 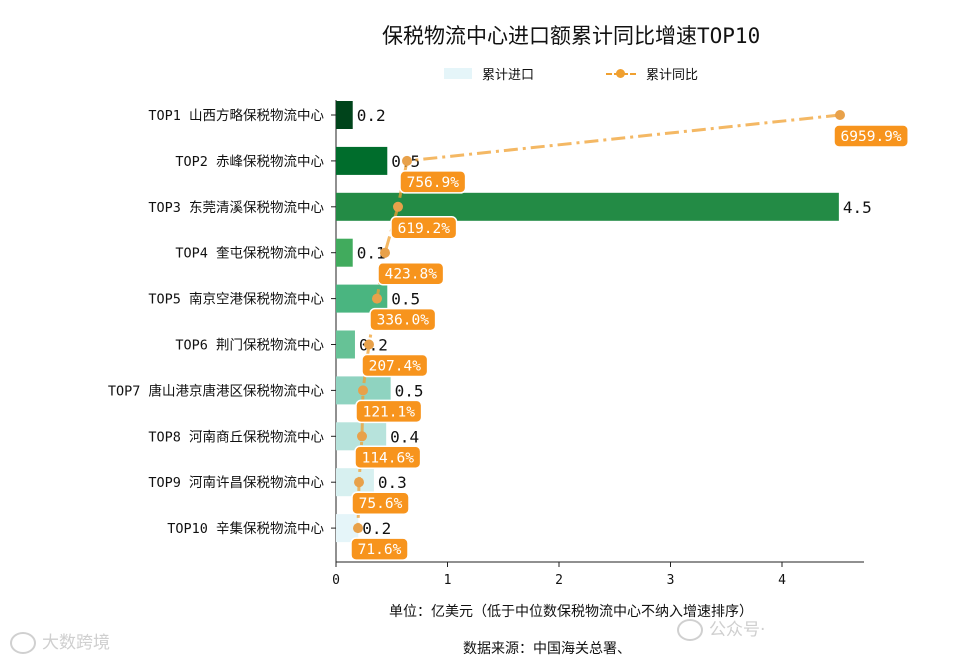 What do you see at coordinates (392, 482) in the screenshot?
I see `bar-value-label: 0.3` at bounding box center [392, 482].